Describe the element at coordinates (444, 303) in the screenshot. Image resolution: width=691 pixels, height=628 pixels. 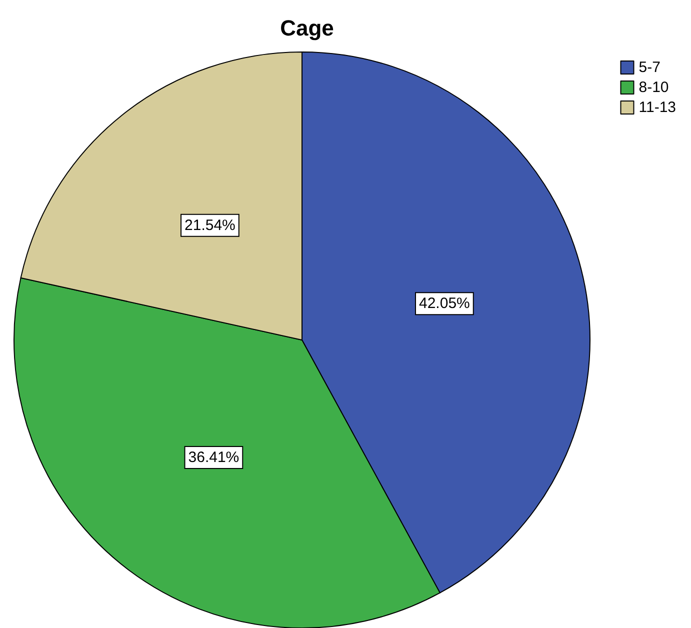
I see `data-label: 42.05%` at that location.